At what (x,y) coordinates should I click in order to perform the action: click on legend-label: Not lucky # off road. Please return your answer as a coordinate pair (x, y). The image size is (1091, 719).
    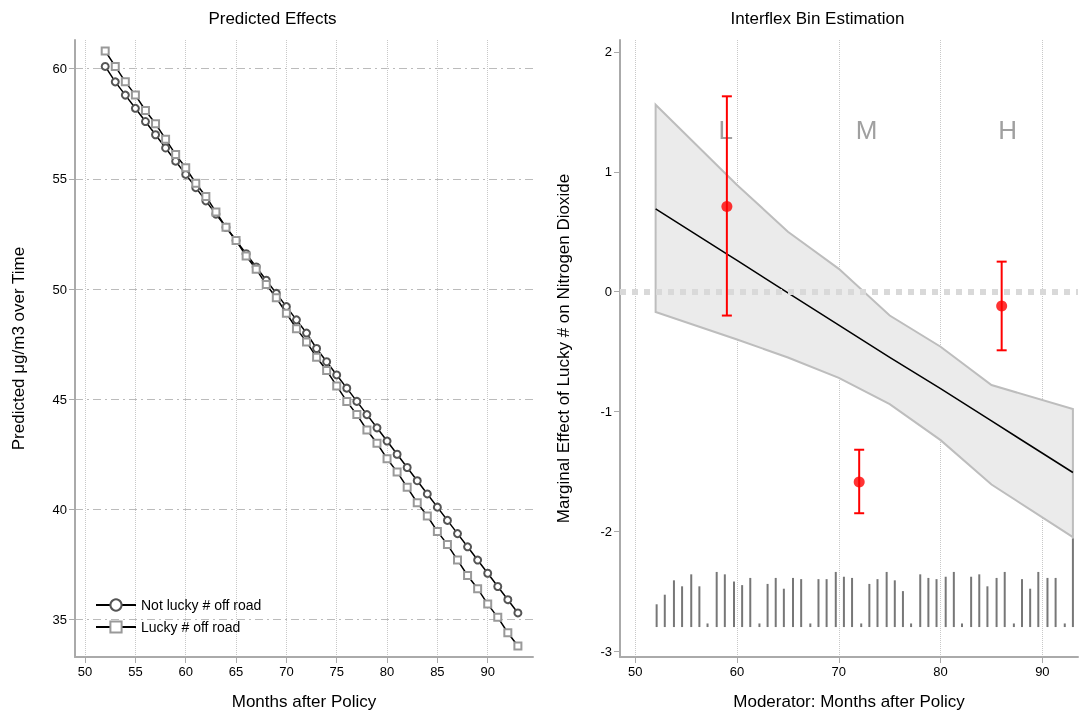
    Looking at the image, I should click on (201, 605).